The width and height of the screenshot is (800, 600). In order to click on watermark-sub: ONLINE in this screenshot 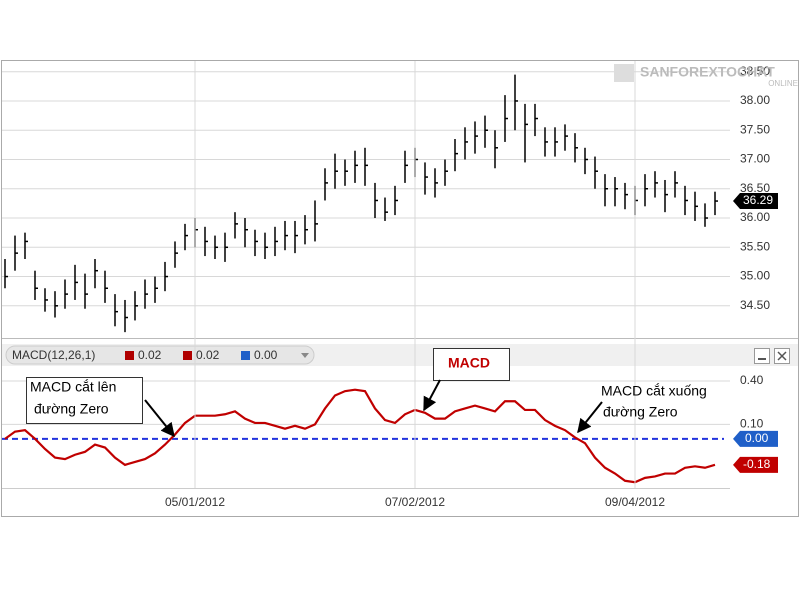, I will do `click(783, 83)`.